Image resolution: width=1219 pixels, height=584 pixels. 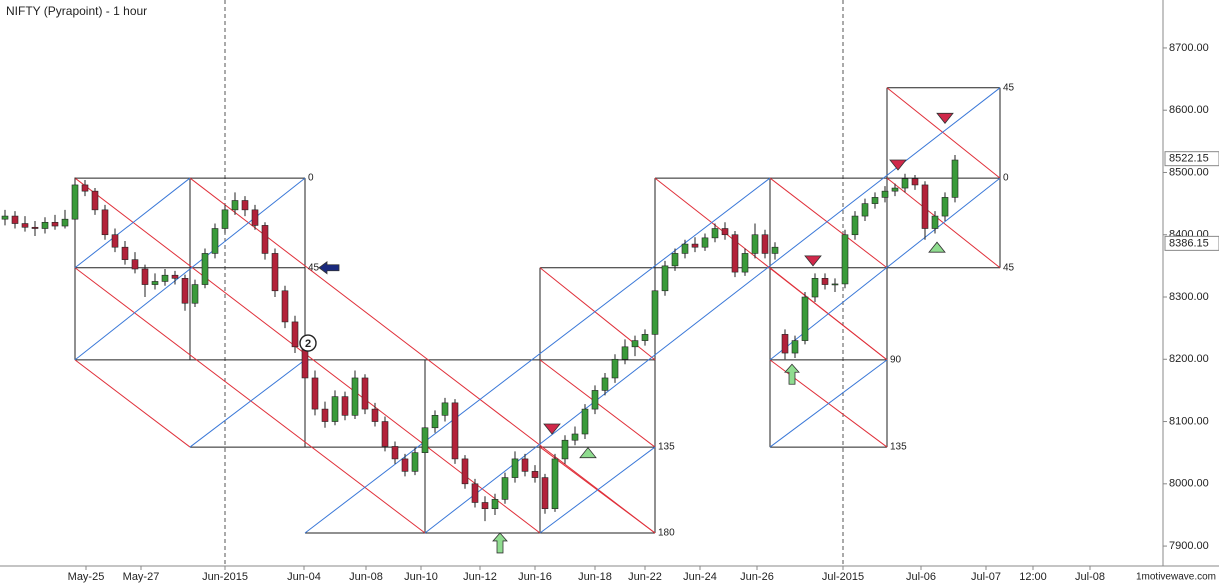 I want to click on y-tick-label: 8300.00, so click(x=1189, y=297).